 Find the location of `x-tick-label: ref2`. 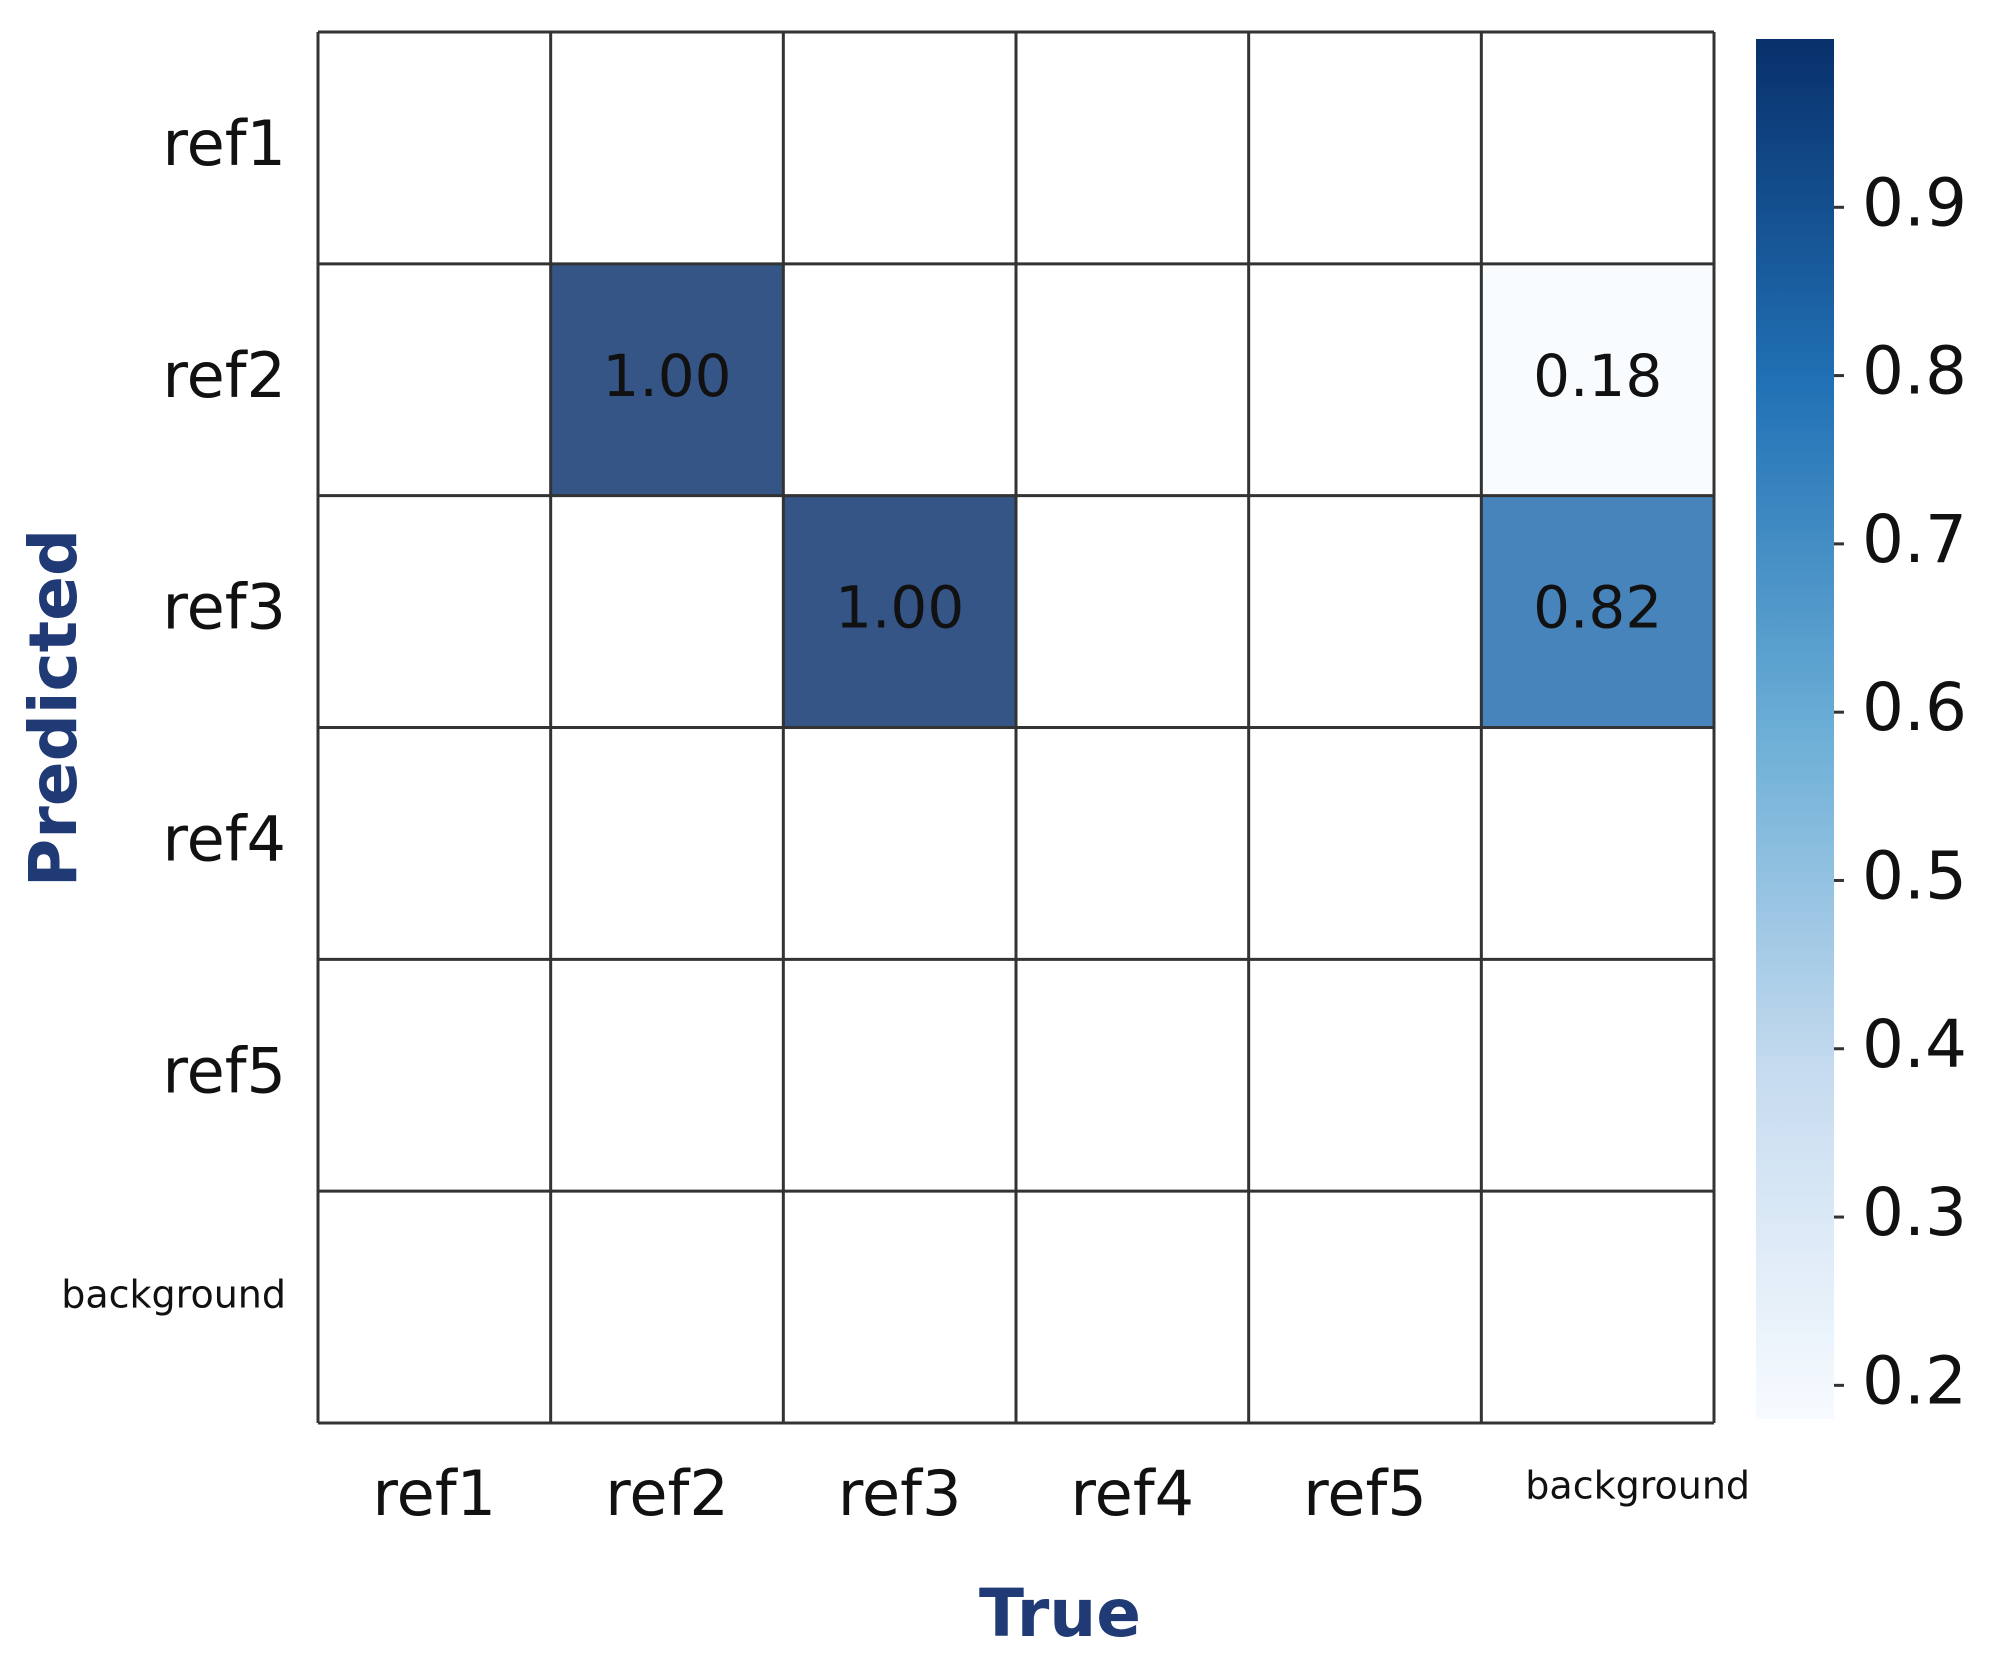

x-tick-label: ref2 is located at coordinates (667, 1493).